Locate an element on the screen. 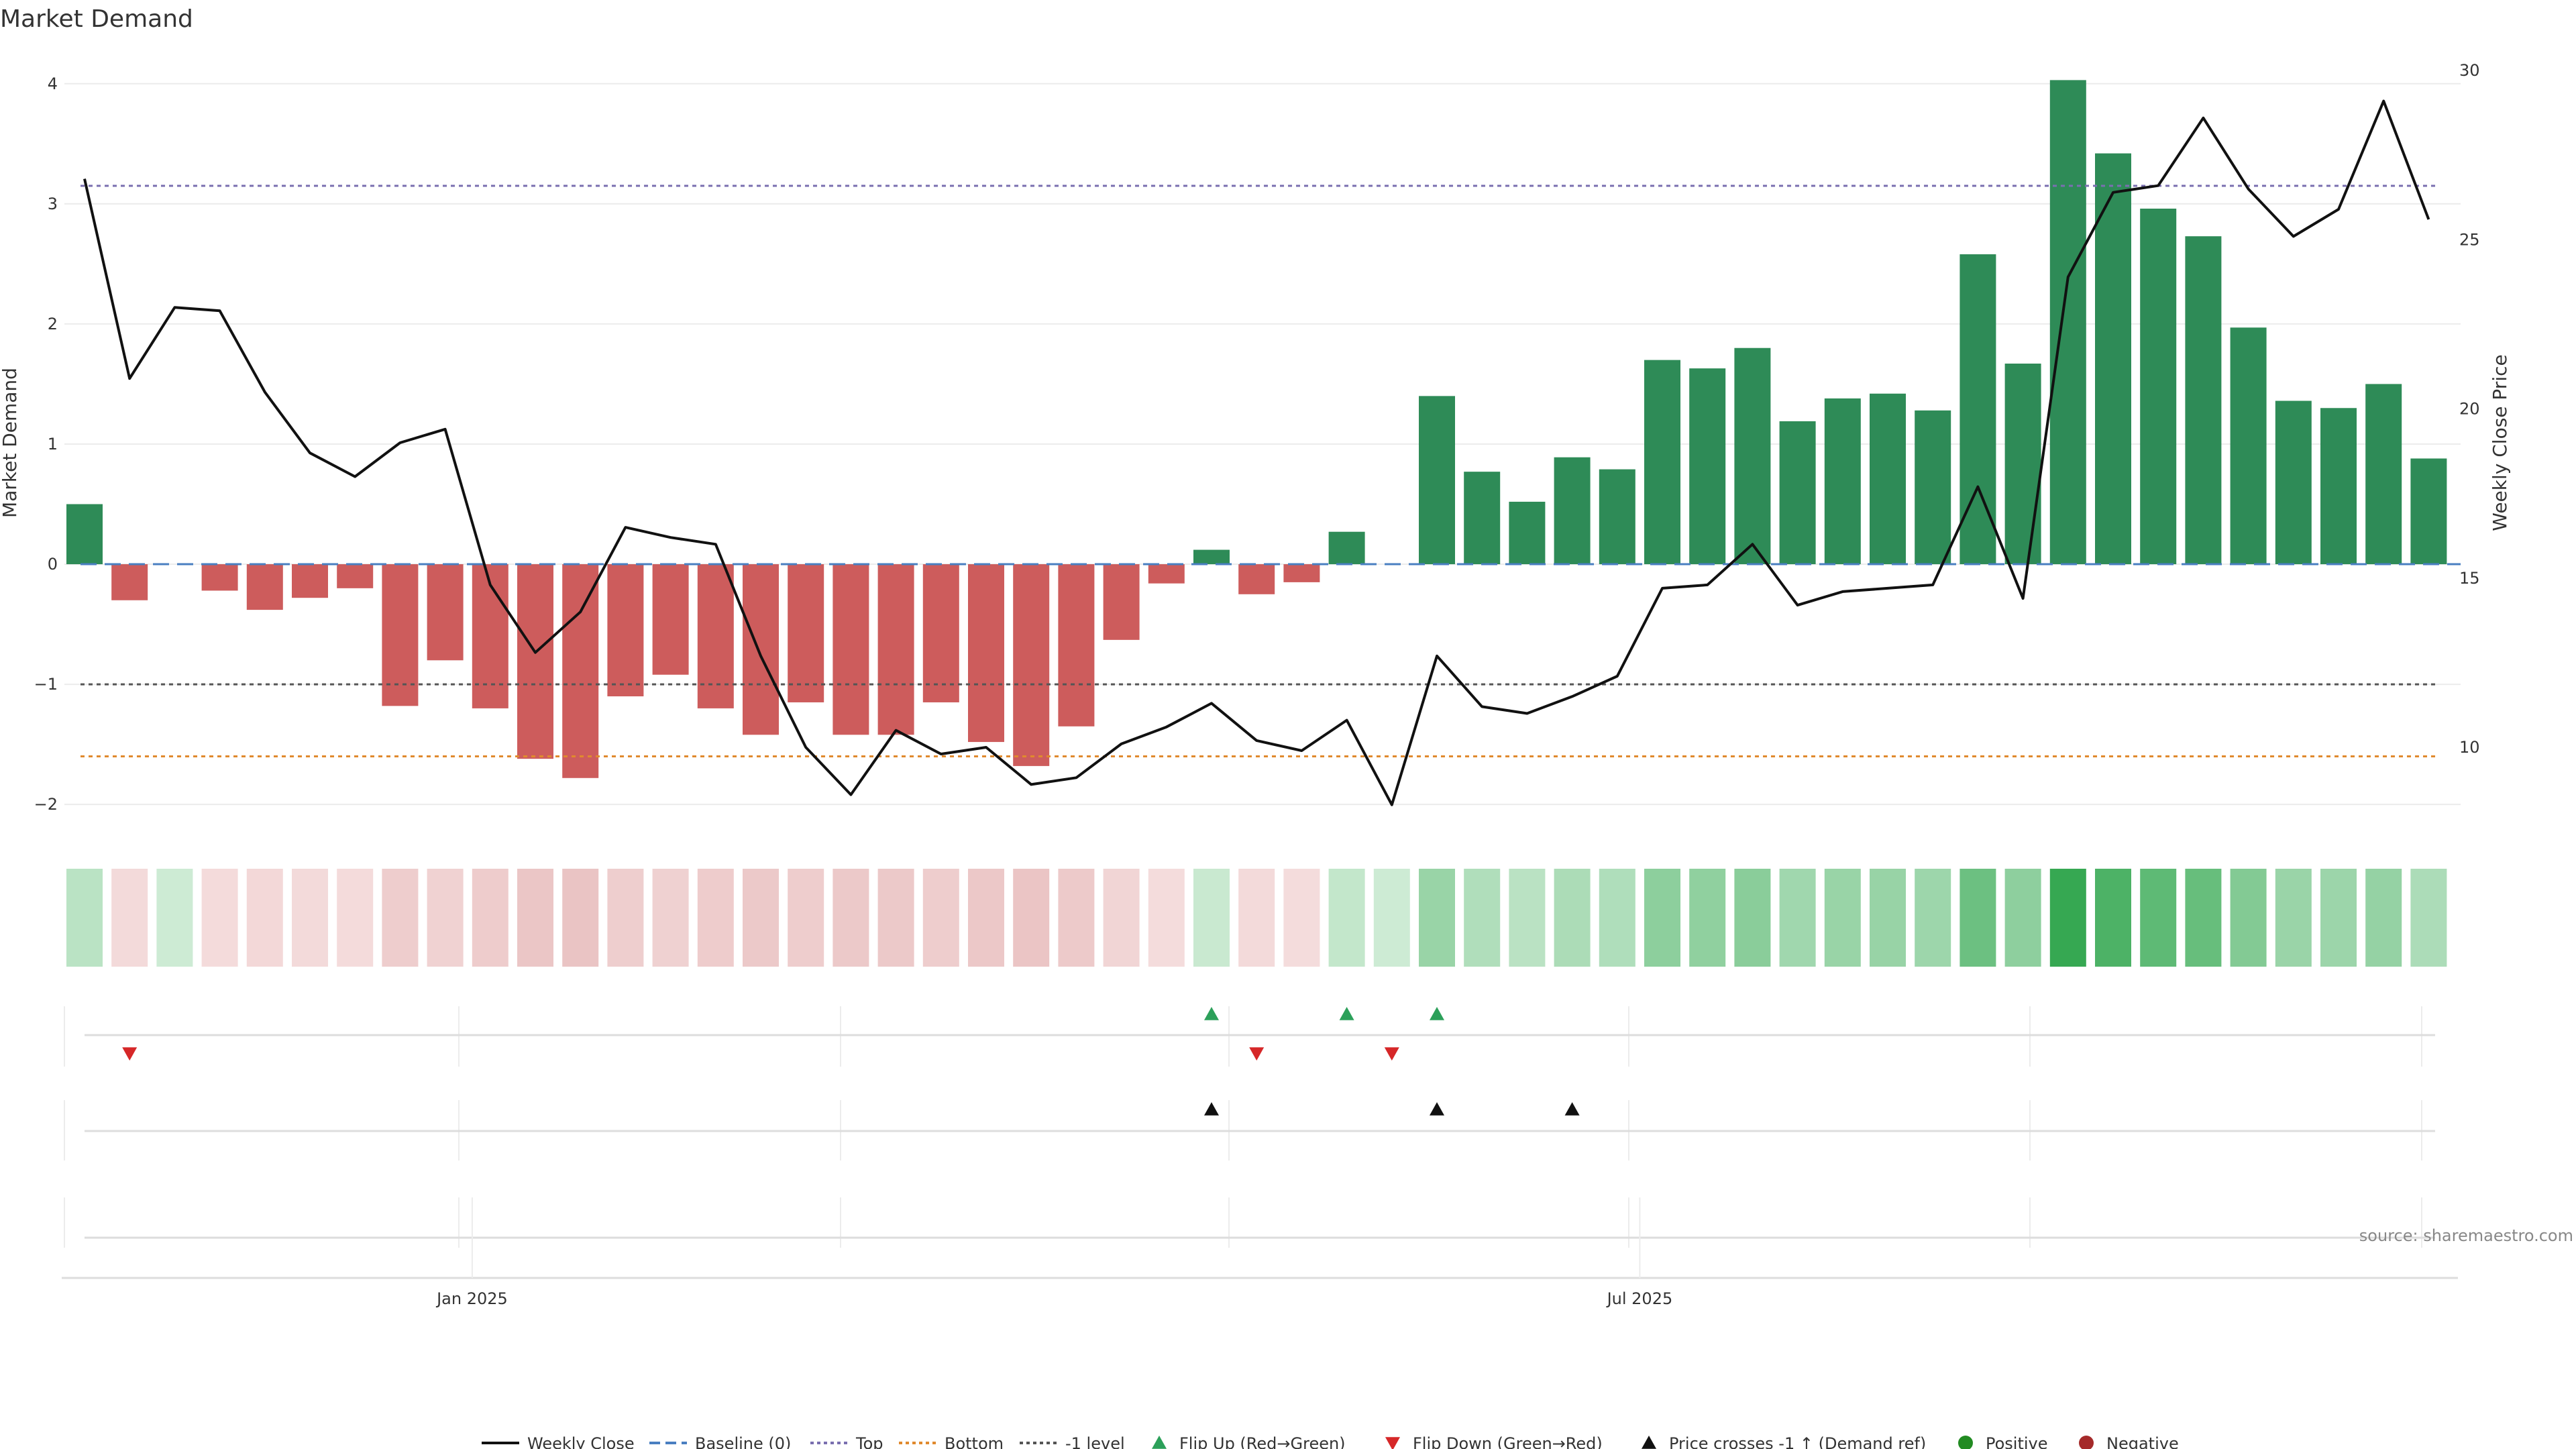 The height and width of the screenshot is (1449, 2576). x-tick-label: Jan 2025 is located at coordinates (471, 1298).